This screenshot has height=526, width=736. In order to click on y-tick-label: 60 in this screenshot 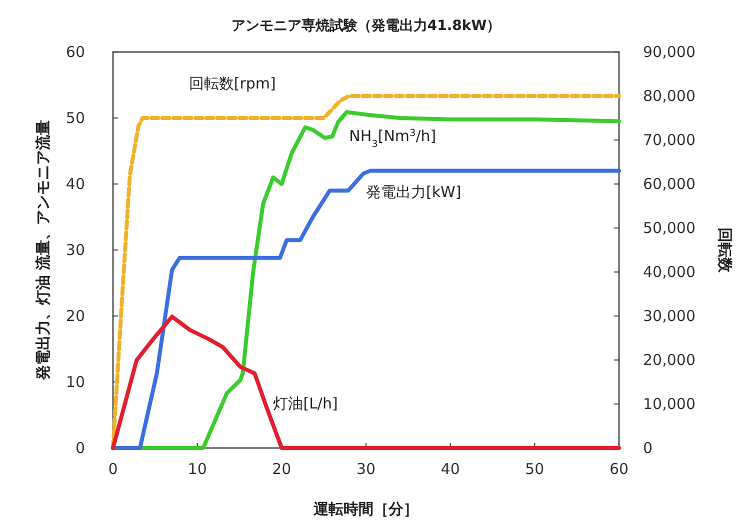, I will do `click(75, 52)`.